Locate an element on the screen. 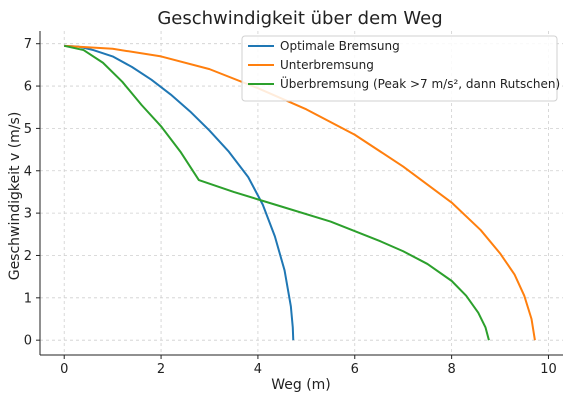 Image resolution: width=572 pixels, height=400 pixels. y-axis-title: Geschwindigkeit v (m/s) is located at coordinates (15, 196).